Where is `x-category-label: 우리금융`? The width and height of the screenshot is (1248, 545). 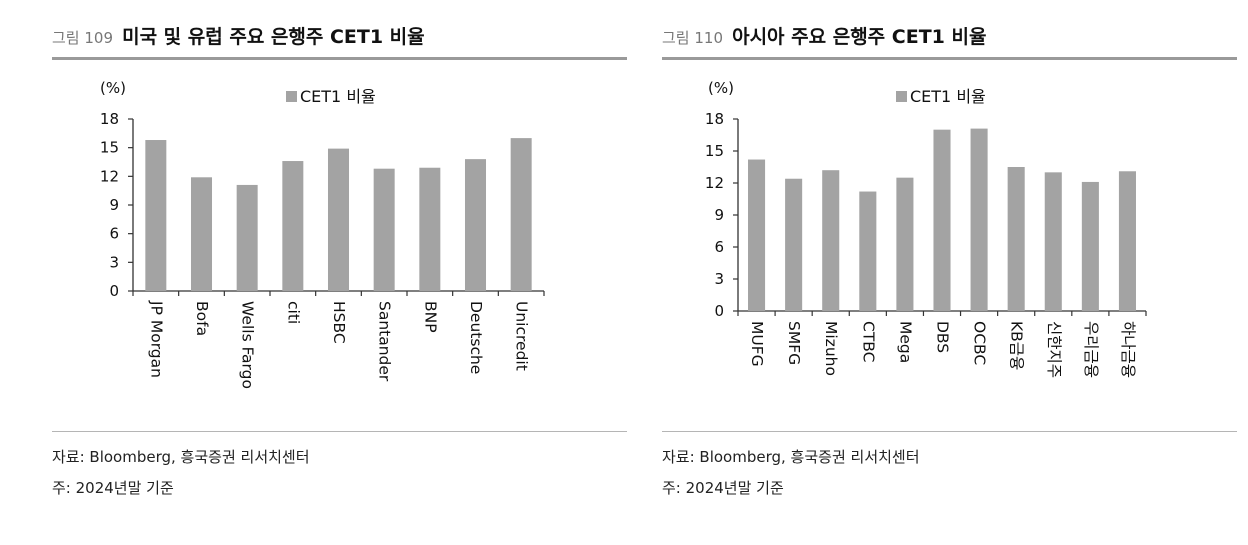 x-category-label: 우리금융 is located at coordinates (1091, 349).